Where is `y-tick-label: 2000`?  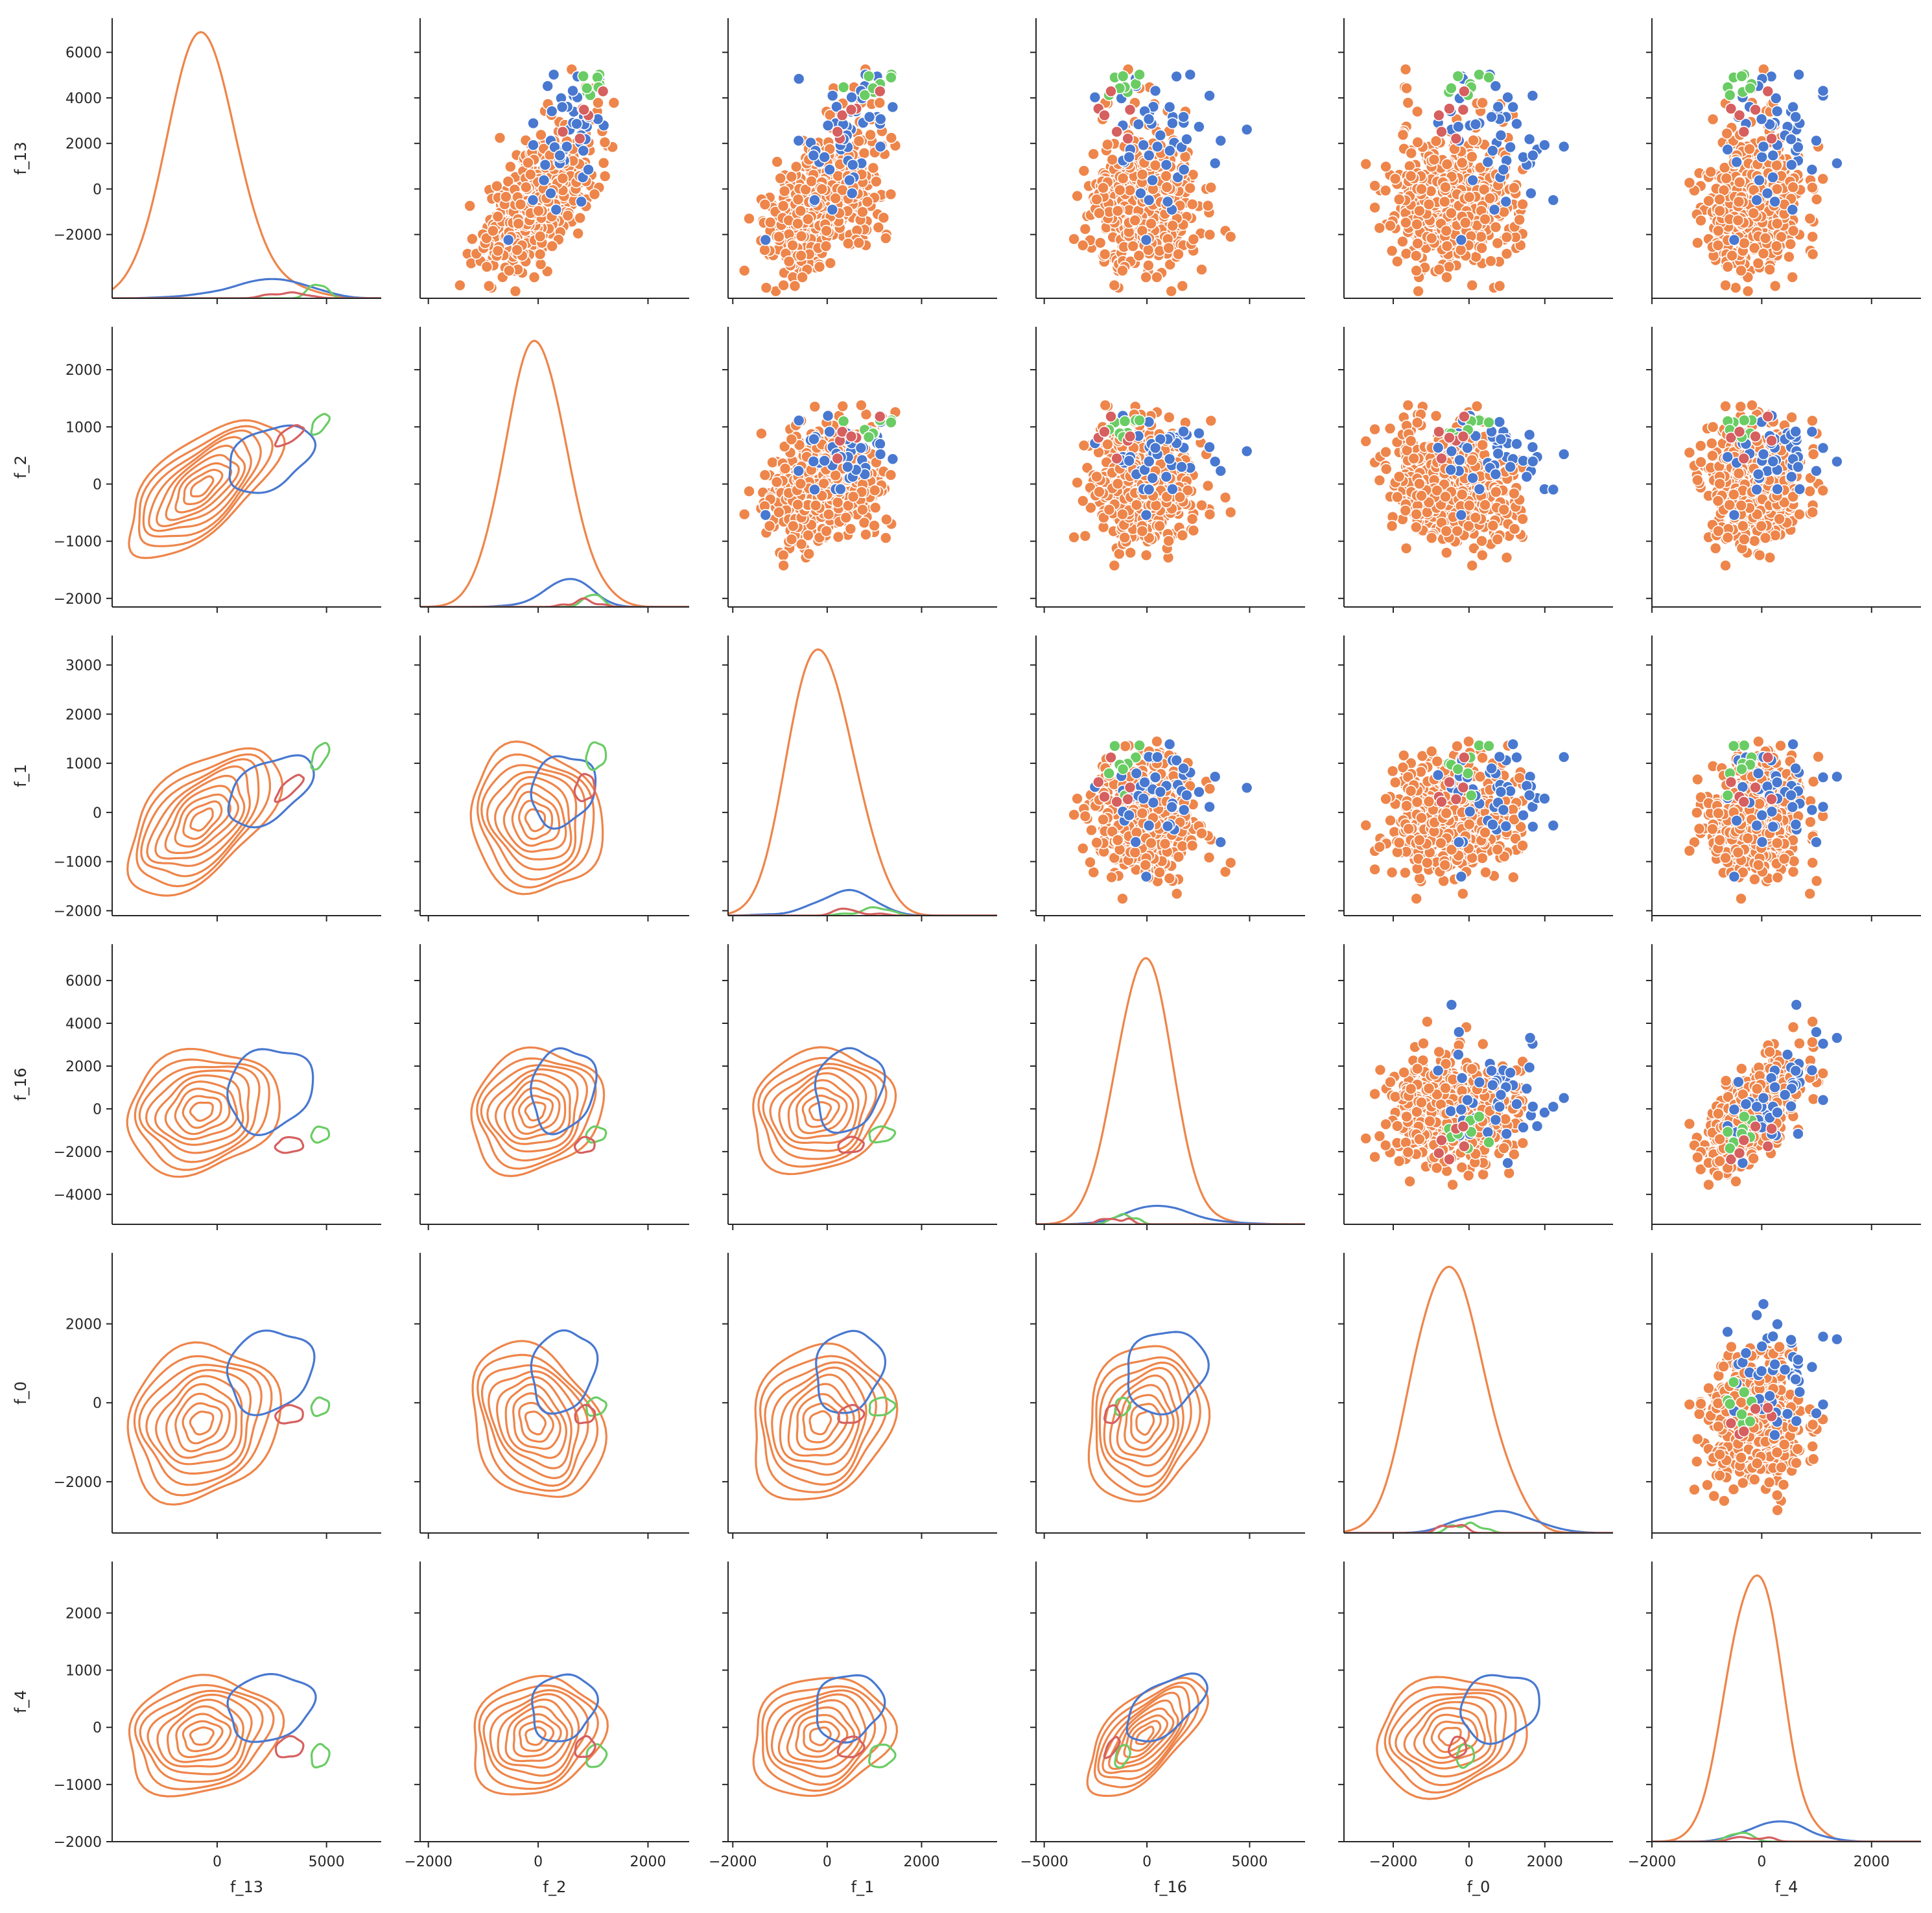
y-tick-label: 2000 is located at coordinates (83, 144).